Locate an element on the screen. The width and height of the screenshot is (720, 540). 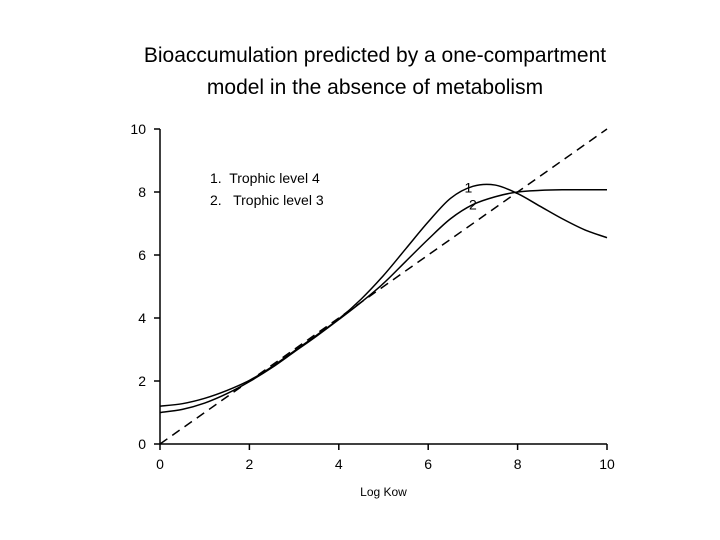
y-tick-label: 6 is located at coordinates (142, 255).